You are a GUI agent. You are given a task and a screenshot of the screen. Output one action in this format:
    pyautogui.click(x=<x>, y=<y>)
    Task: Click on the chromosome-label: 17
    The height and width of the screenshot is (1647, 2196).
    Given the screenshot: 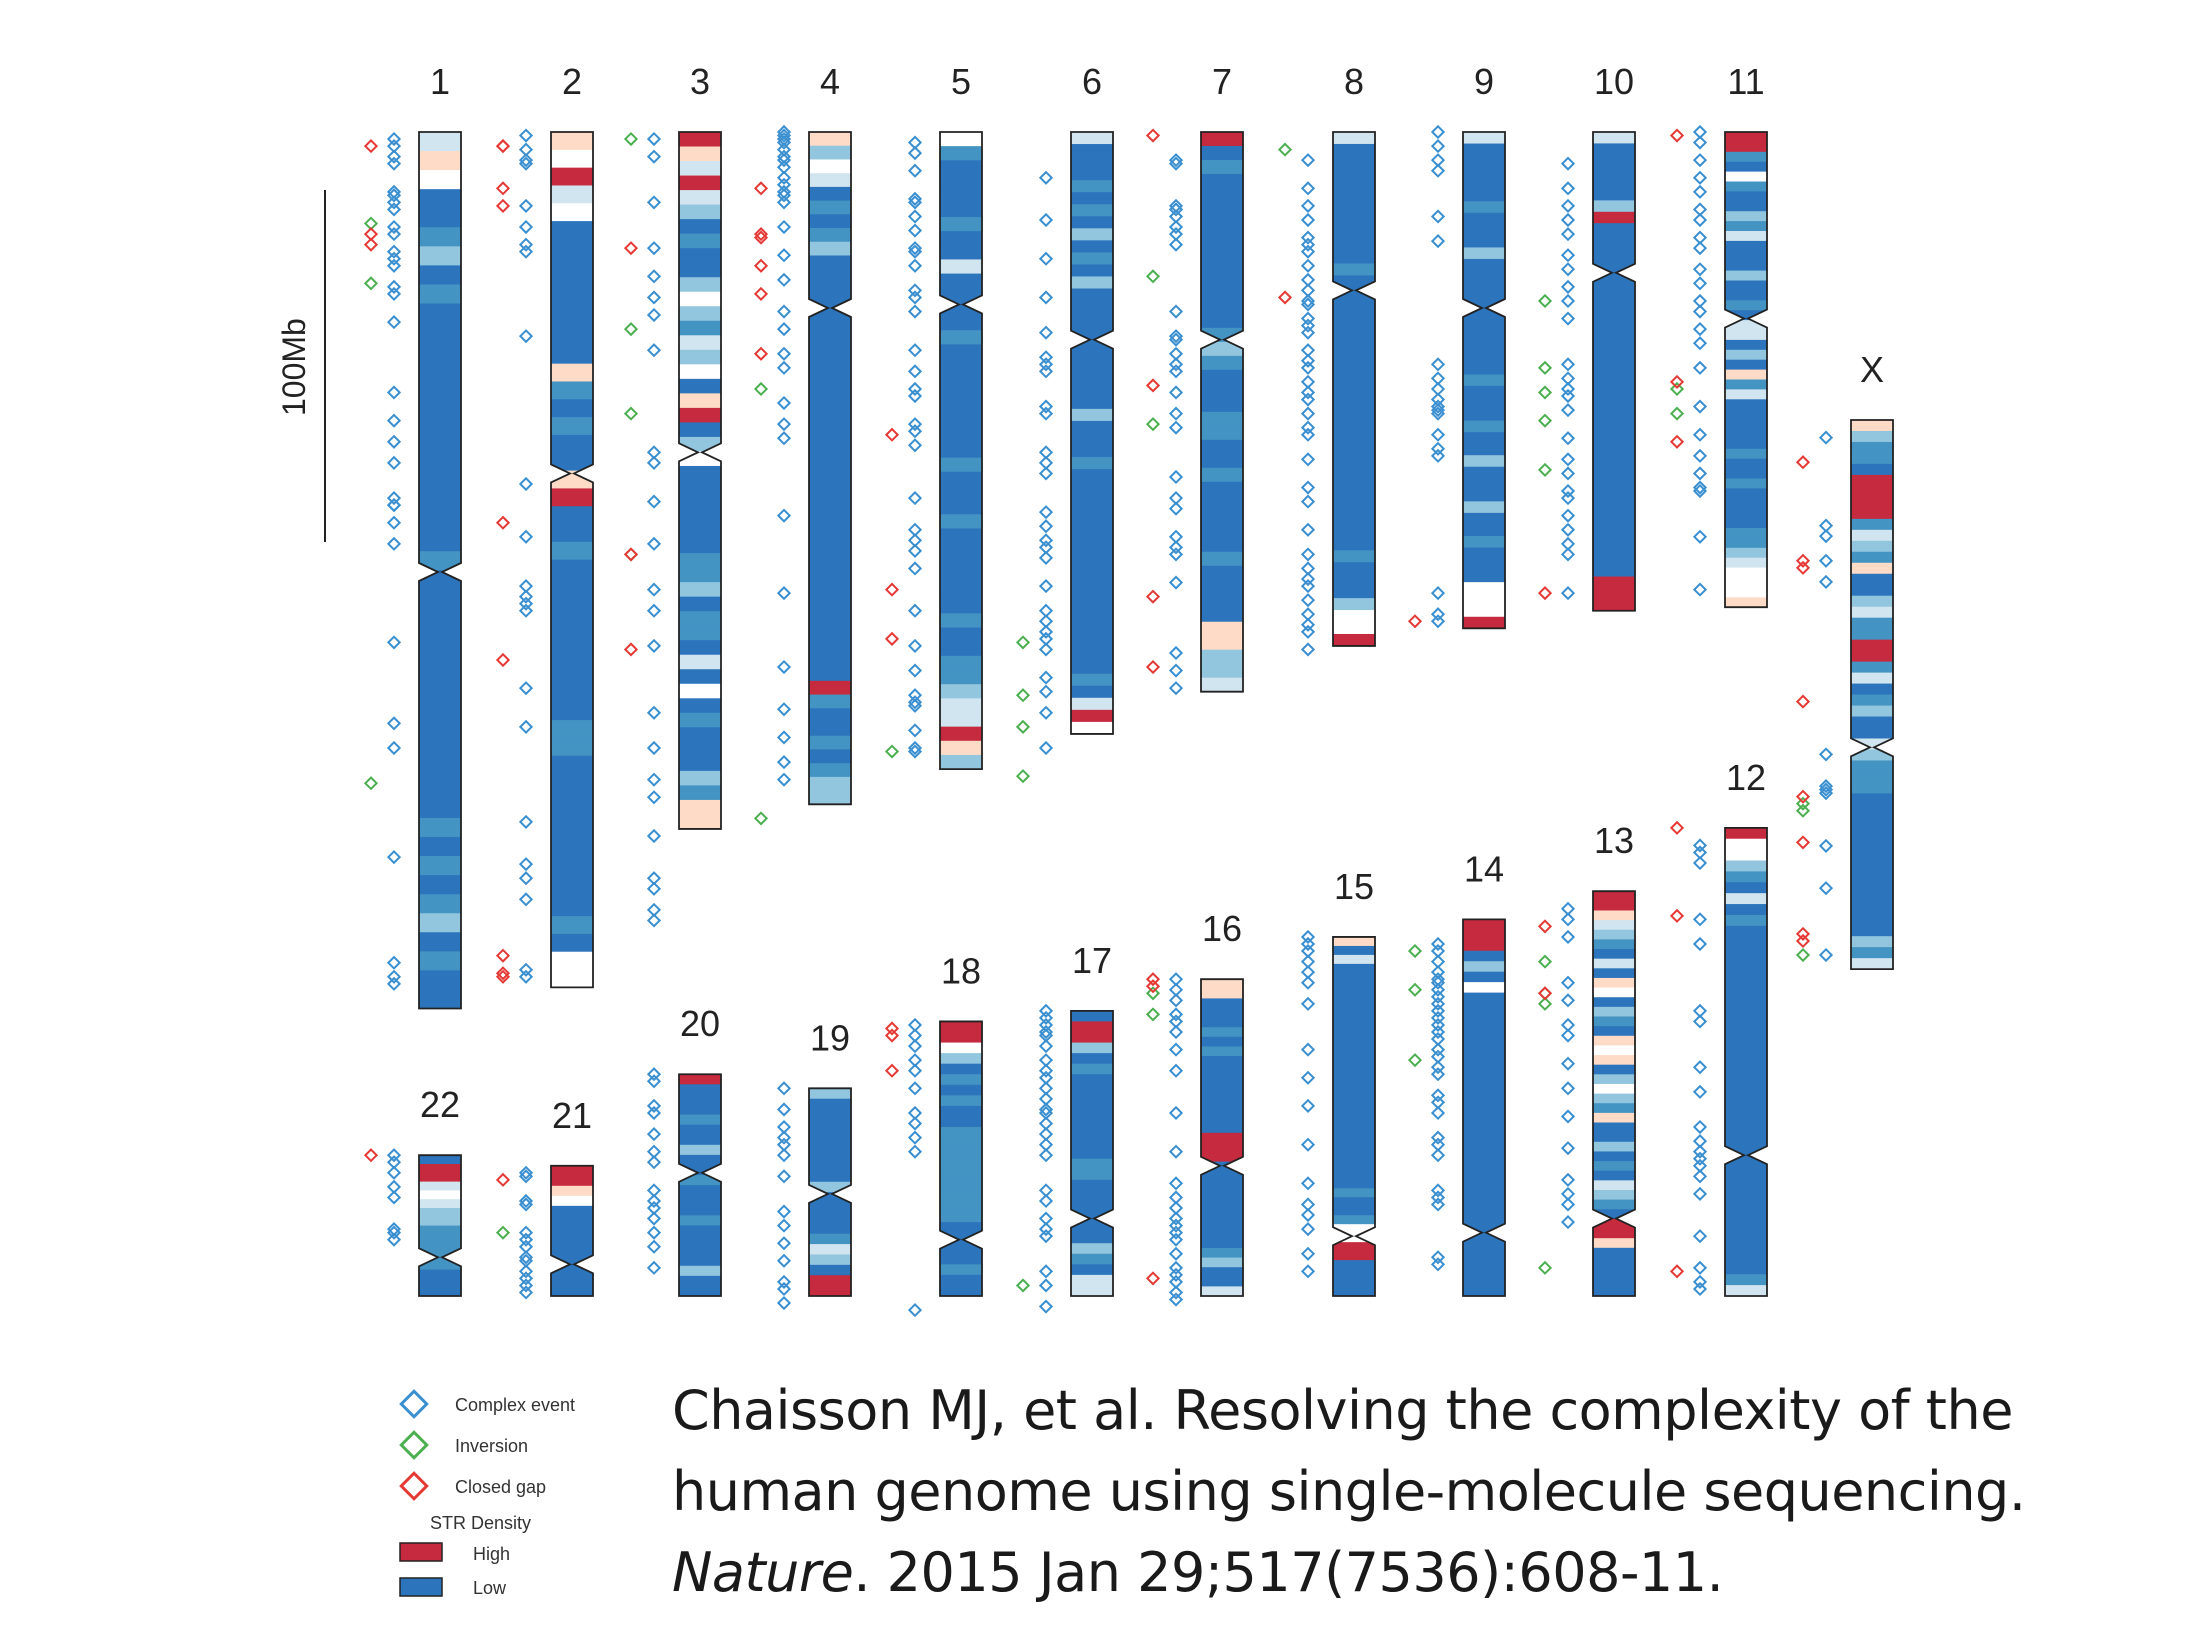 What is the action you would take?
    pyautogui.click(x=1092, y=960)
    